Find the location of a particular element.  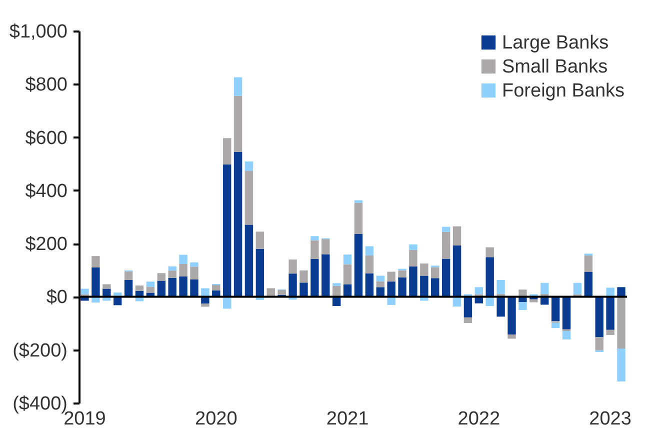

y-tick-label: $600 is located at coordinates (46, 138).